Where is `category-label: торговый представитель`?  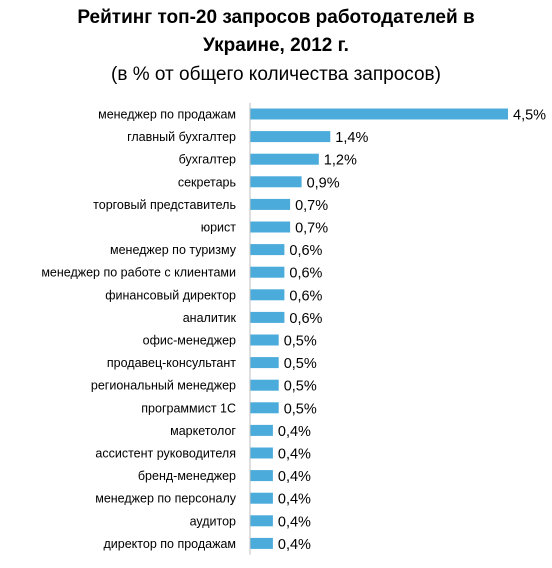 category-label: торговый представитель is located at coordinates (164, 205).